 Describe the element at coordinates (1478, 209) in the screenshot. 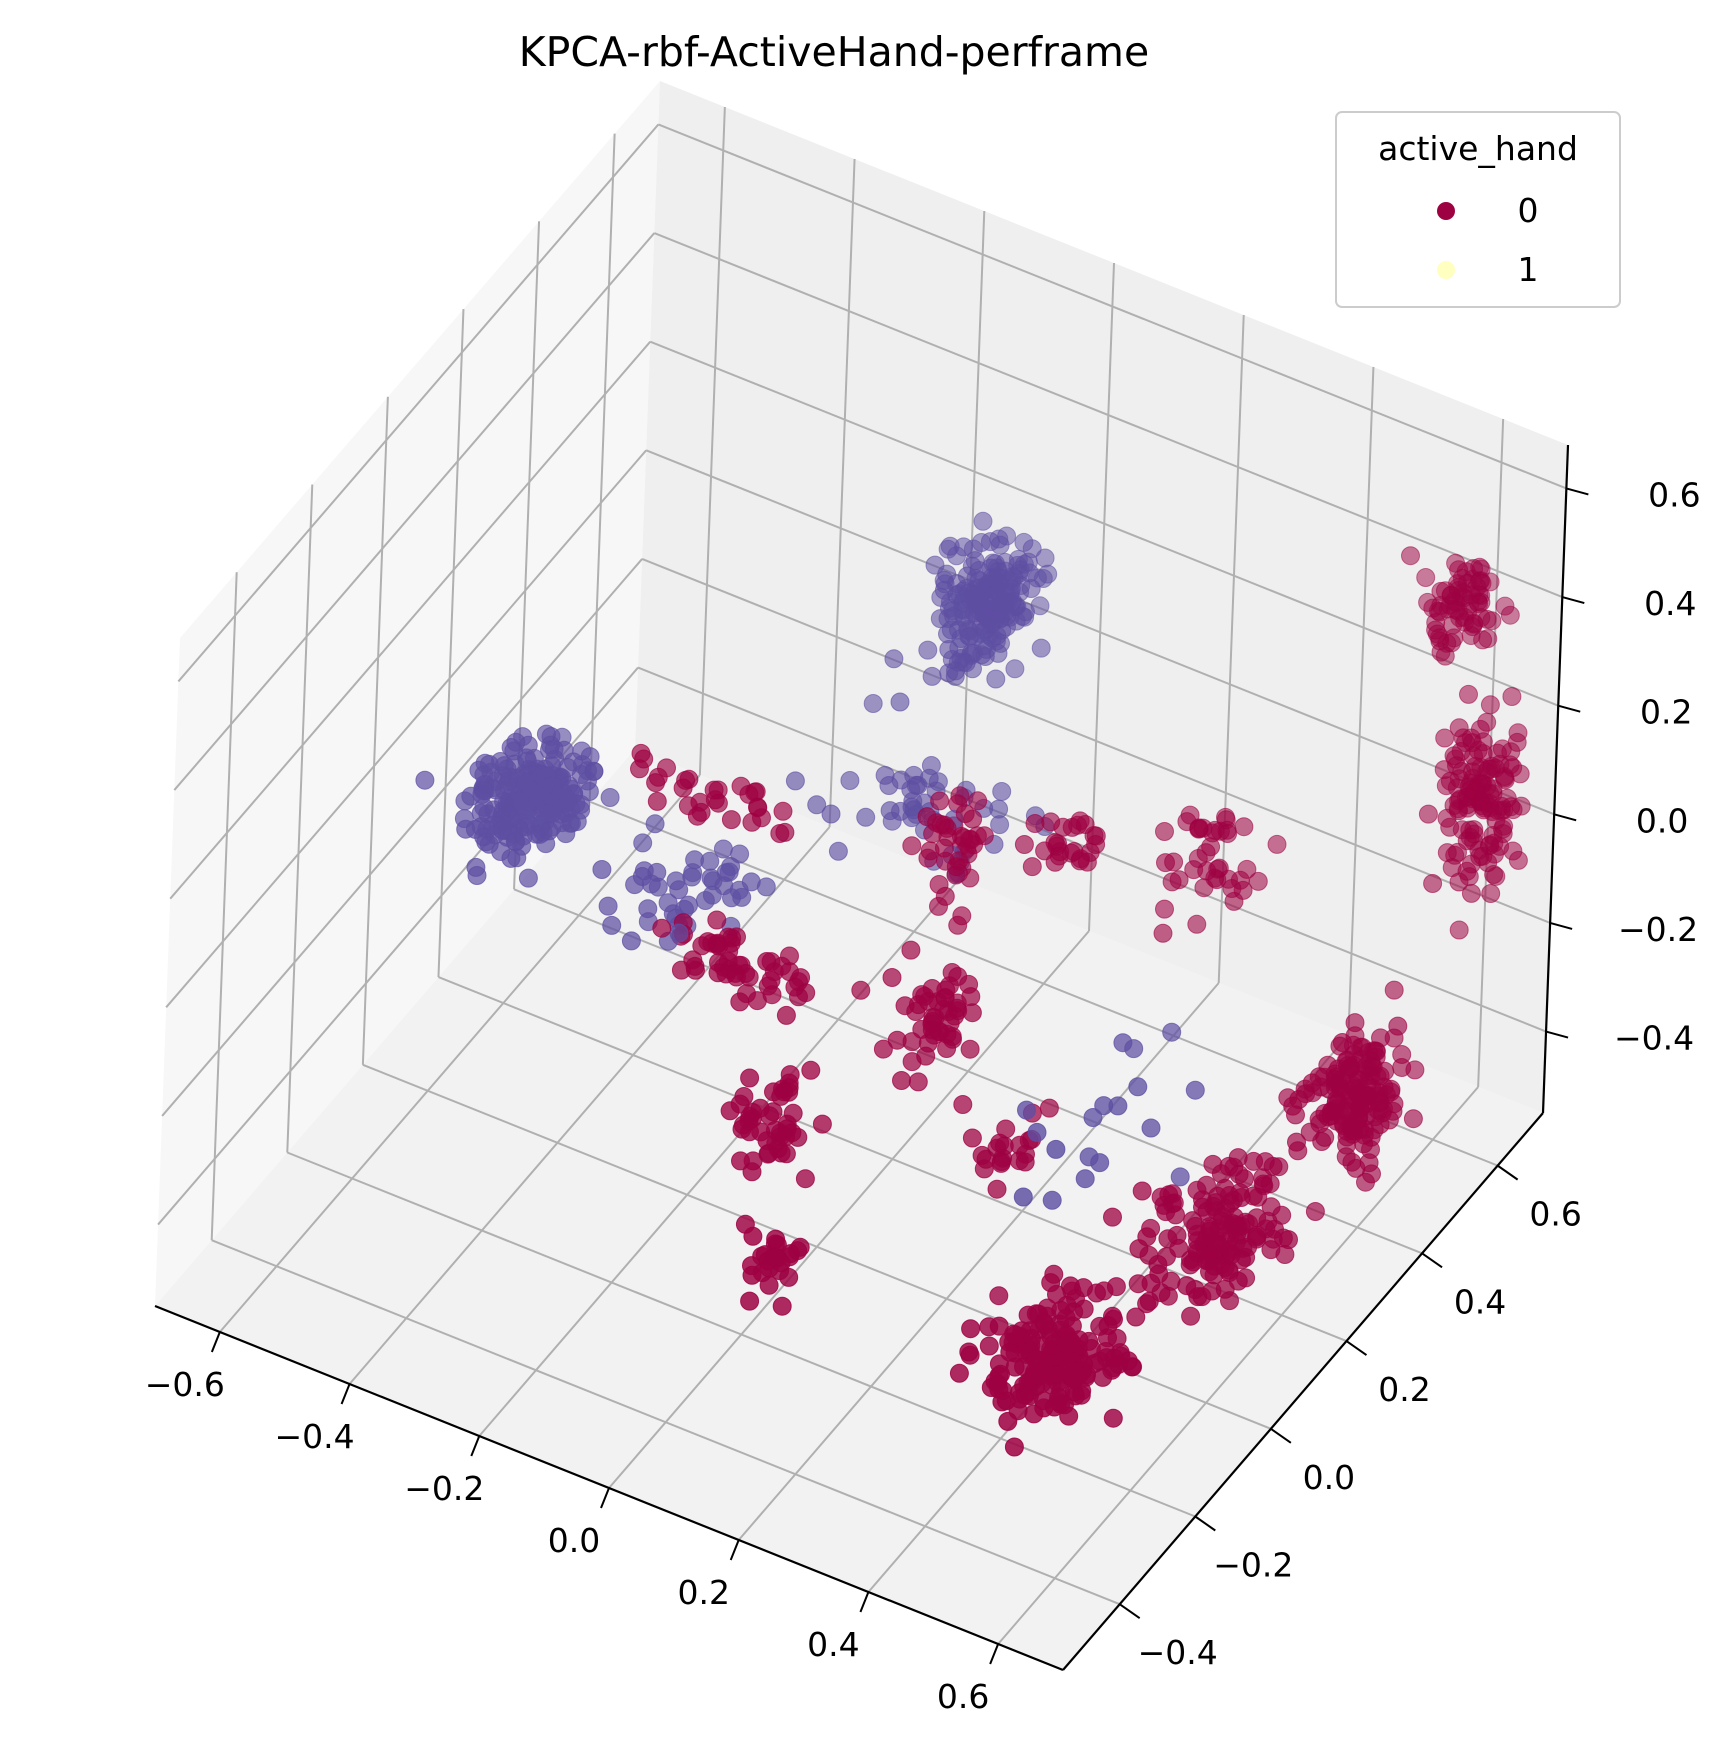

I see `legend-frame` at that location.